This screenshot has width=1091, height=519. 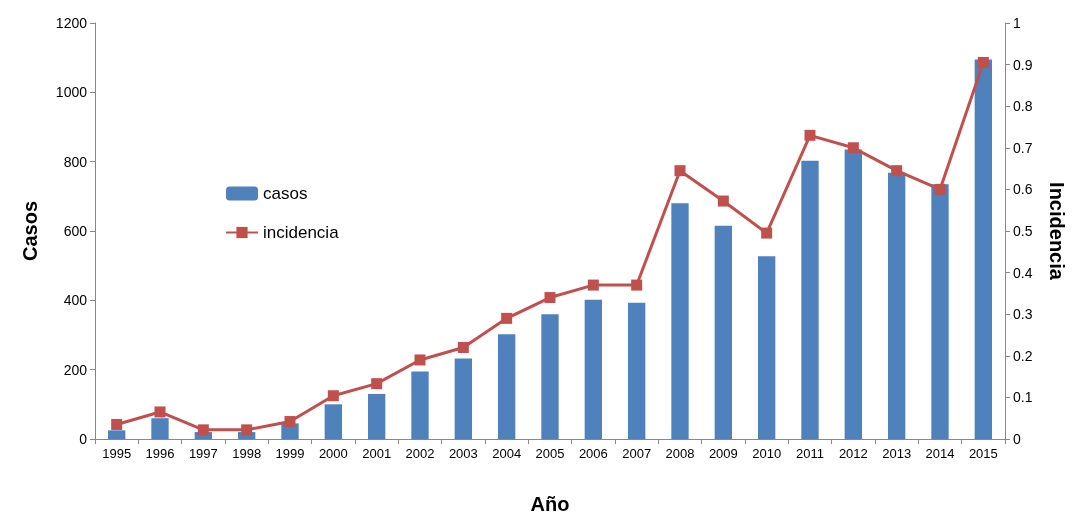 I want to click on y2-tick-label: 0, so click(x=1017, y=439).